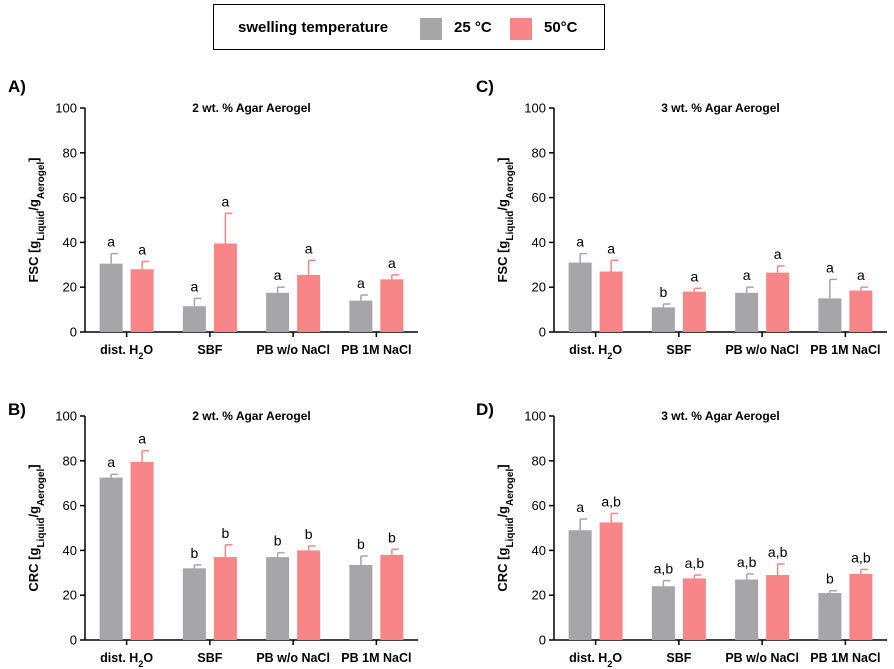 The image size is (894, 669). What do you see at coordinates (473, 27) in the screenshot?
I see `legend-label-25: 25 °C` at bounding box center [473, 27].